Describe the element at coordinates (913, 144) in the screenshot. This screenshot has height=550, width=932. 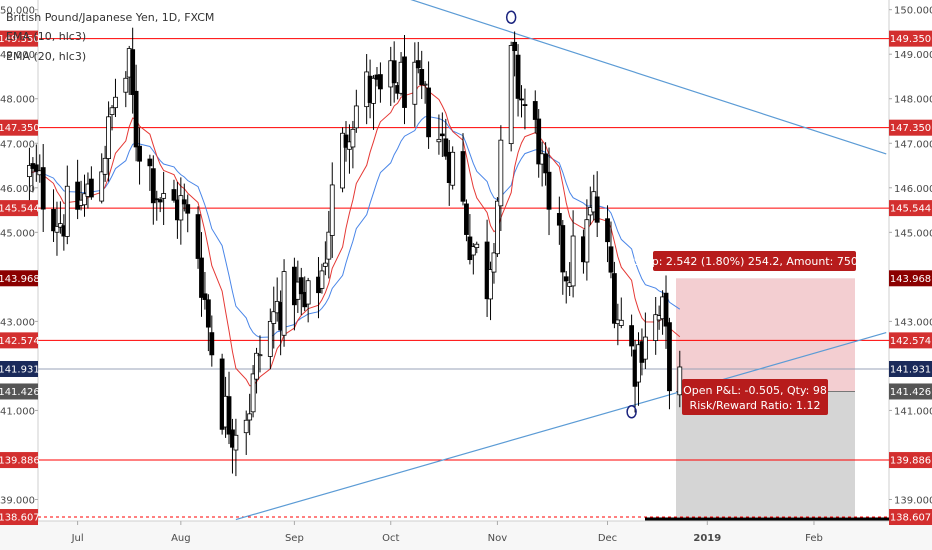
I see `y-tick-label-right: 147.000` at that location.